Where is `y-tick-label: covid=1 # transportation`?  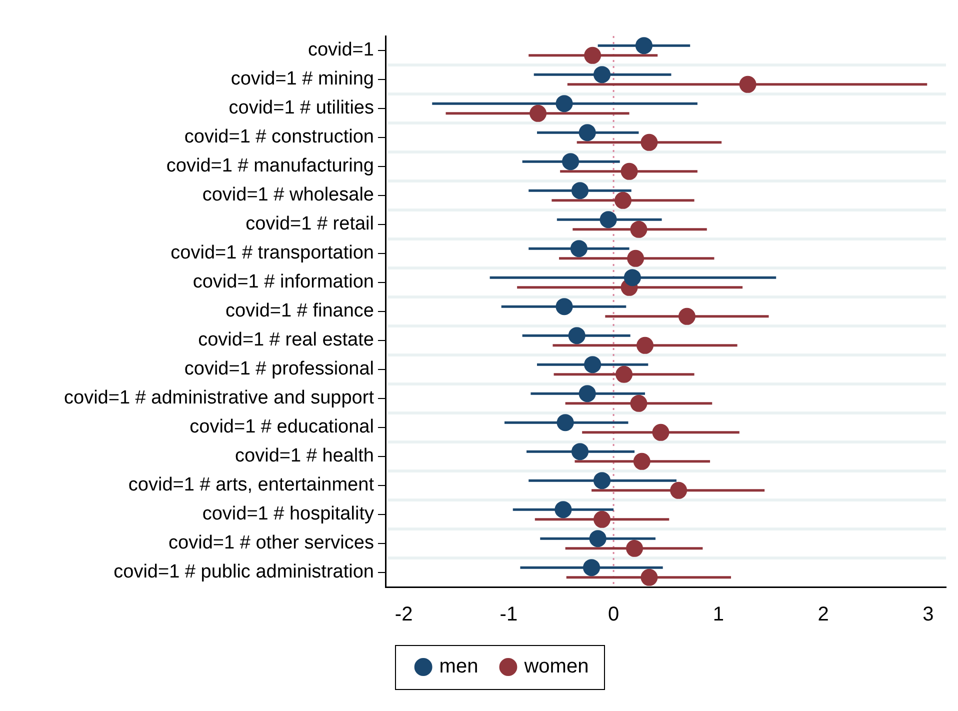
y-tick-label: covid=1 # transportation is located at coordinates (272, 253).